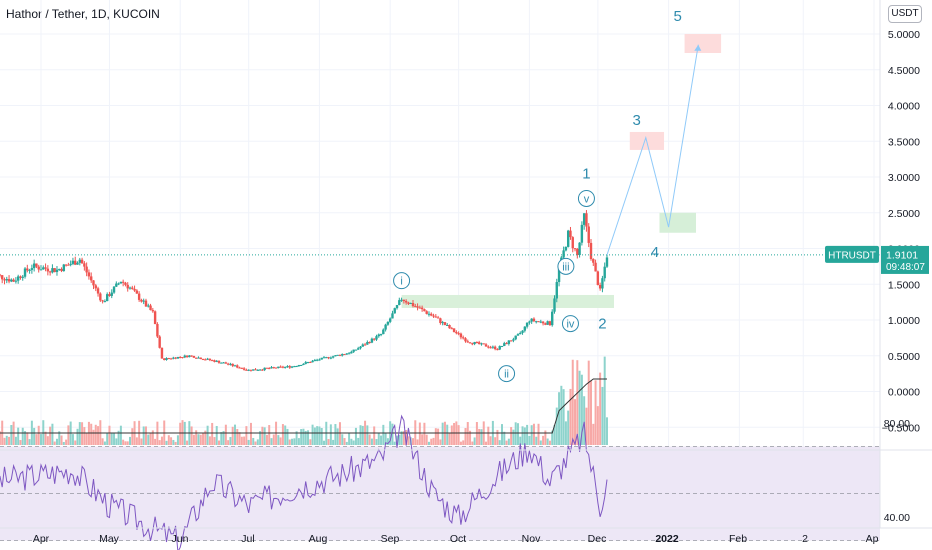 This screenshot has width=932, height=550. I want to click on wave-label: ii, so click(506, 375).